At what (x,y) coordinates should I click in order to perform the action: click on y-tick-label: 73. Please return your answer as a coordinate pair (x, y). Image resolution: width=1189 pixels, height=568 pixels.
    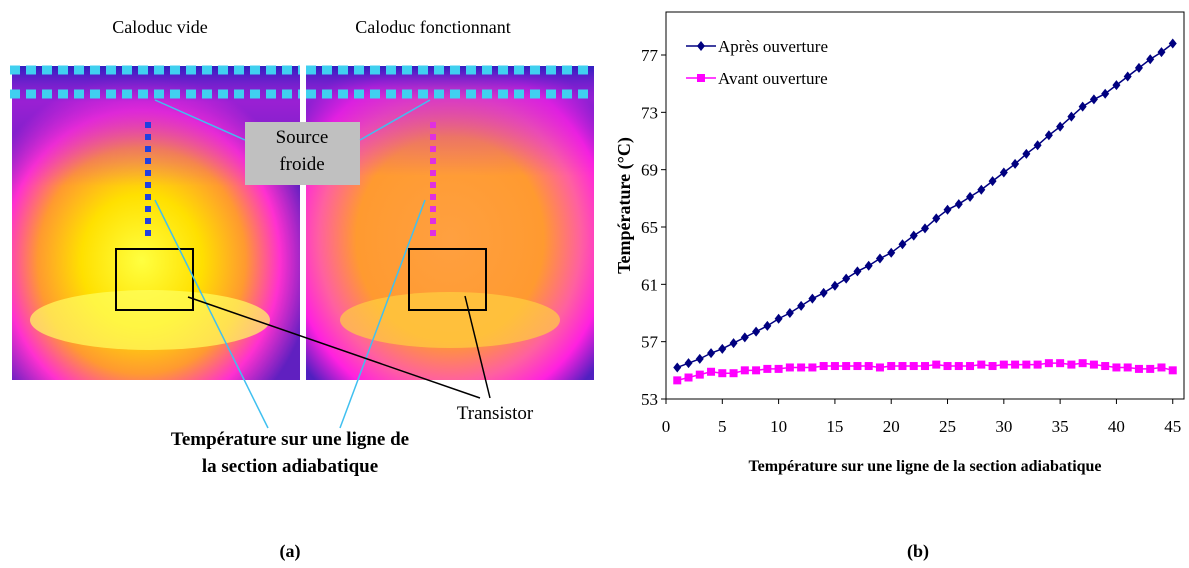
    Looking at the image, I should click on (649, 112).